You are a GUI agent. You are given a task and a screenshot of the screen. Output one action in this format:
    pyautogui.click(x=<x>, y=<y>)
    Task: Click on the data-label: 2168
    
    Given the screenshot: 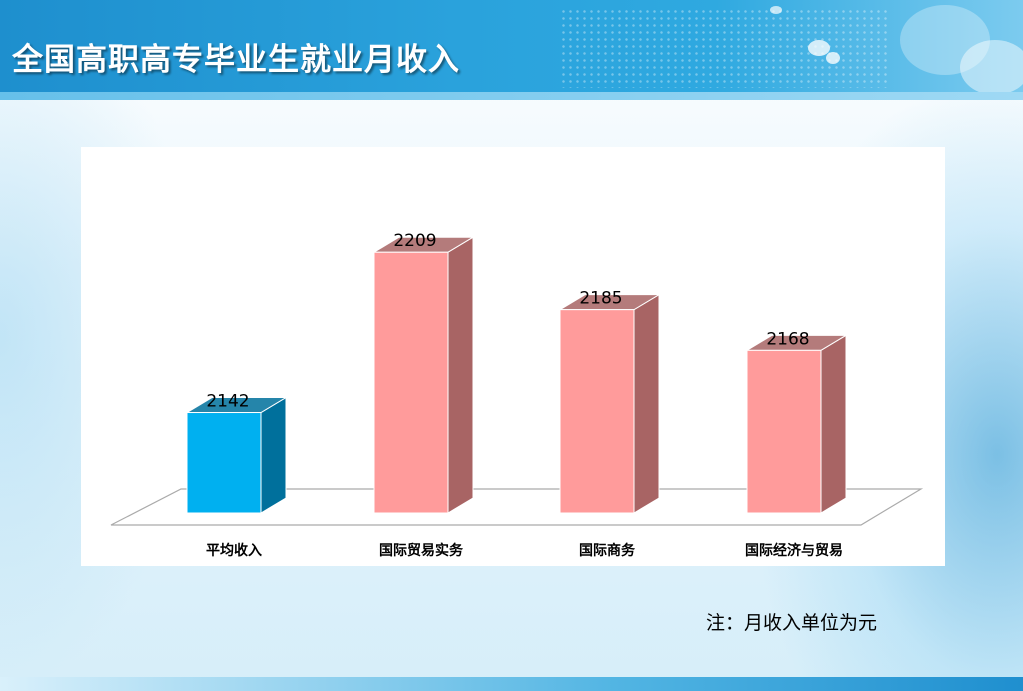 What is the action you would take?
    pyautogui.click(x=787, y=339)
    